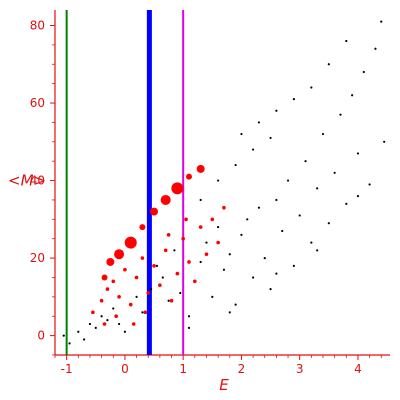  I want to click on y-tick-label: 20, so click(37, 258).